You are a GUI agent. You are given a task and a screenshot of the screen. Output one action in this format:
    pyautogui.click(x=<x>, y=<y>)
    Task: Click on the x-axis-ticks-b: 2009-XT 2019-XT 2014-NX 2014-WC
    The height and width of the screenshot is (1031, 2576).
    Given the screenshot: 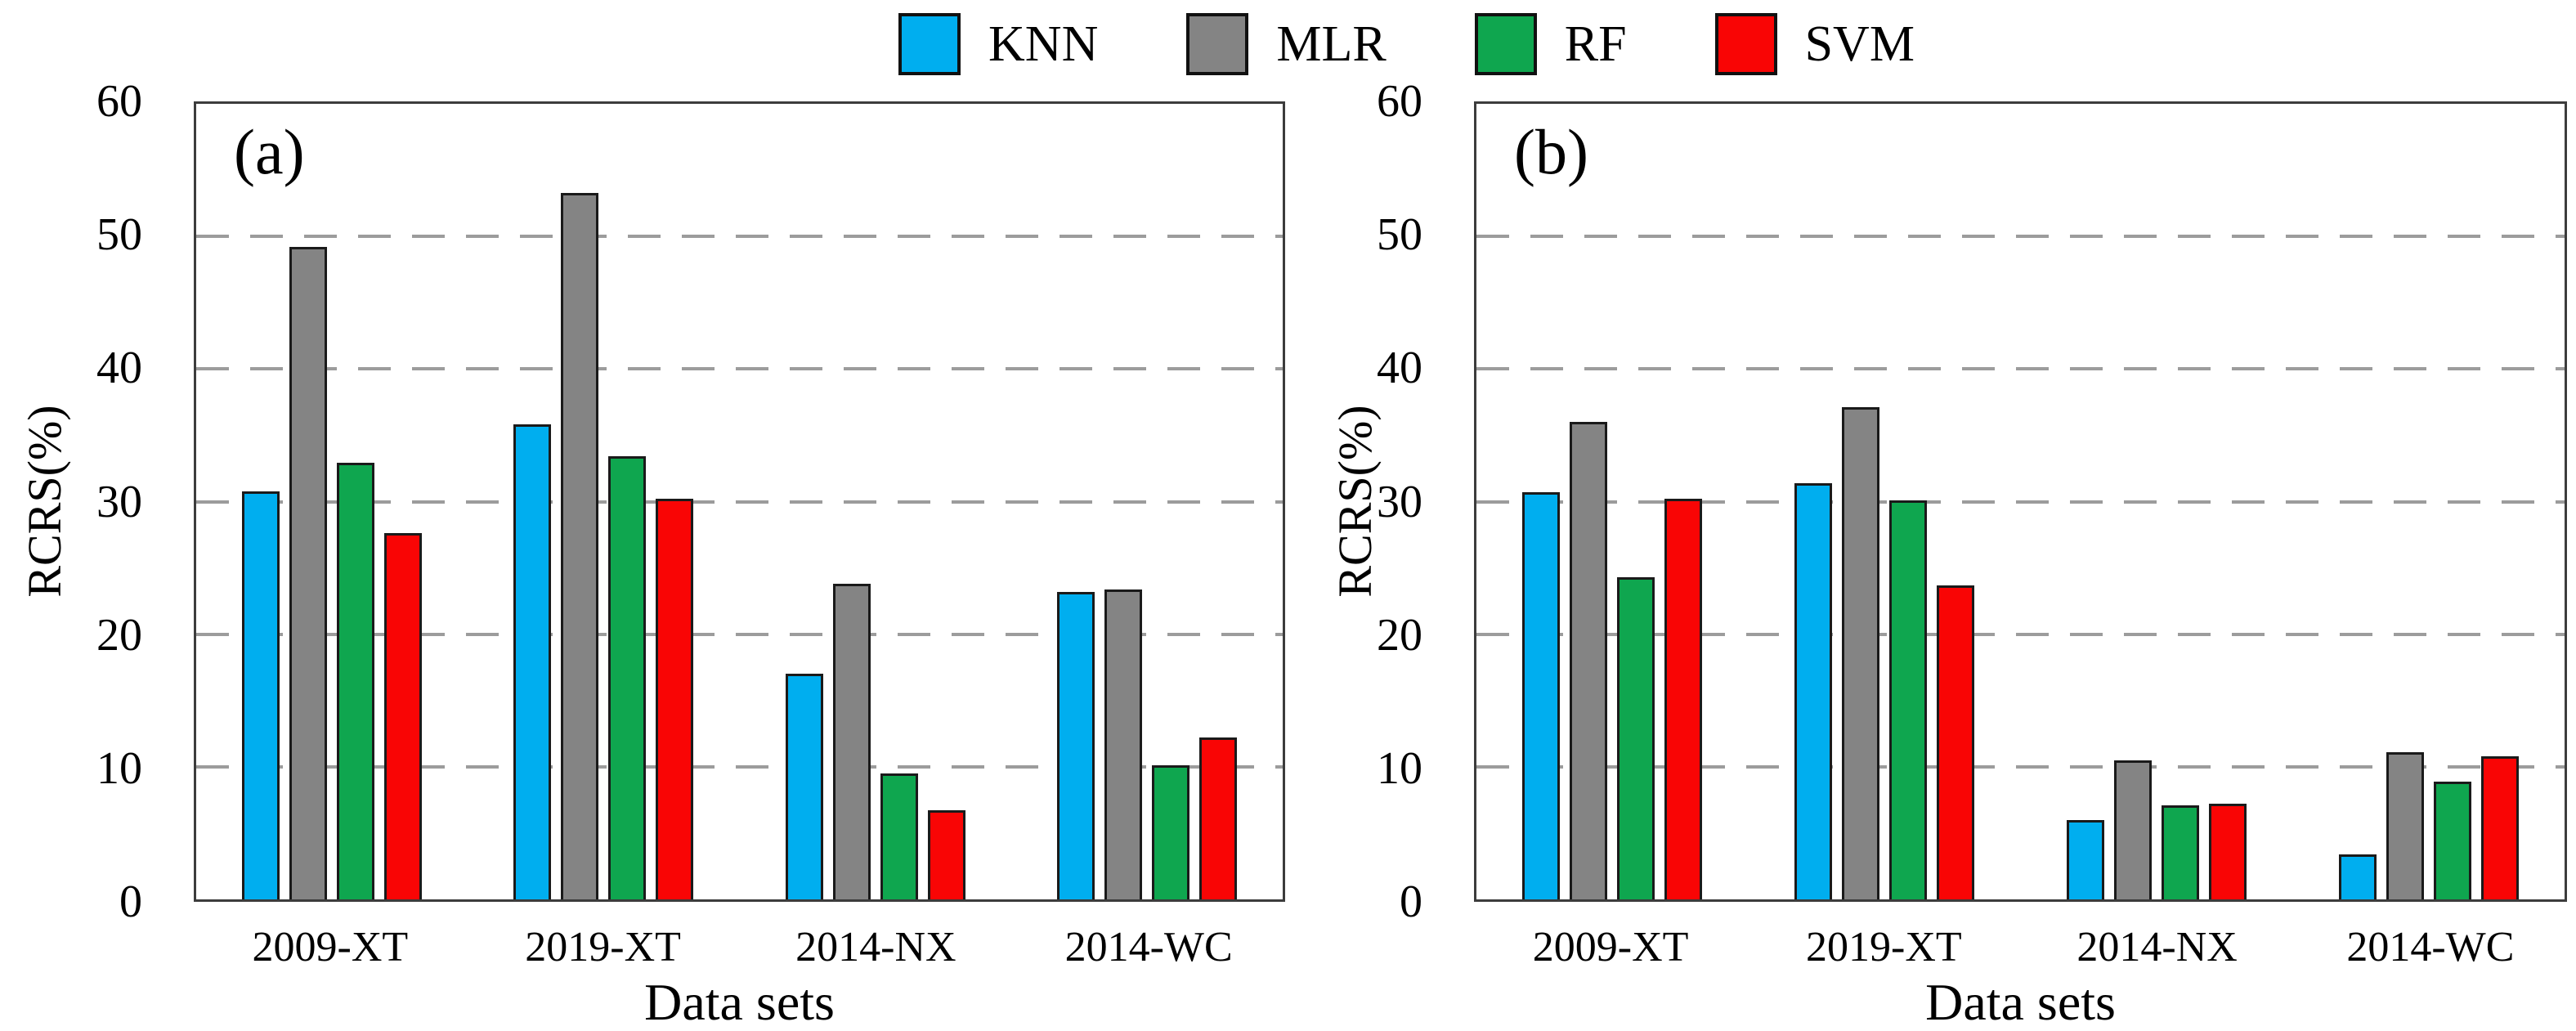 What is the action you would take?
    pyautogui.click(x=2021, y=947)
    